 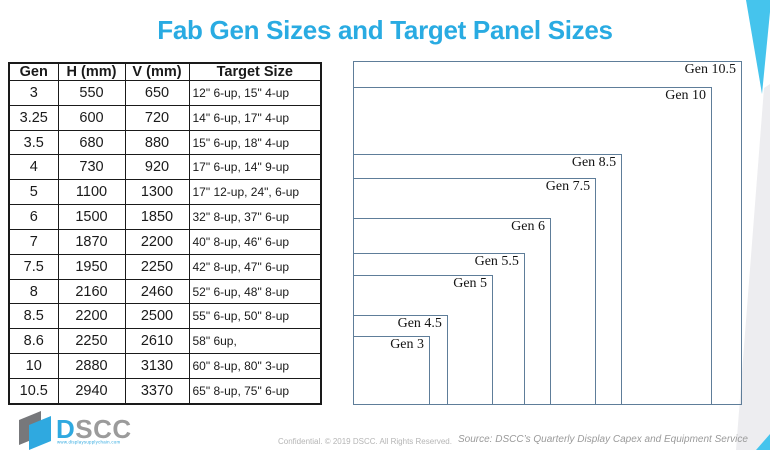 I want to click on table-cell: 17" 12-up, 24", 6-up, so click(x=255, y=192).